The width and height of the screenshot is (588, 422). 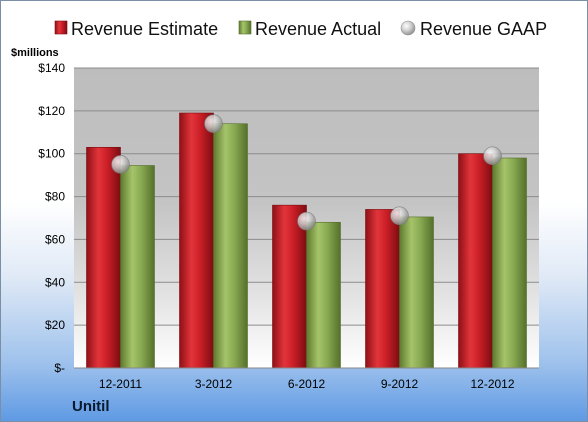 I want to click on y-axis-ticks: $- $20 $40 $60 $80 $100 $120 $140, so click(x=51, y=218).